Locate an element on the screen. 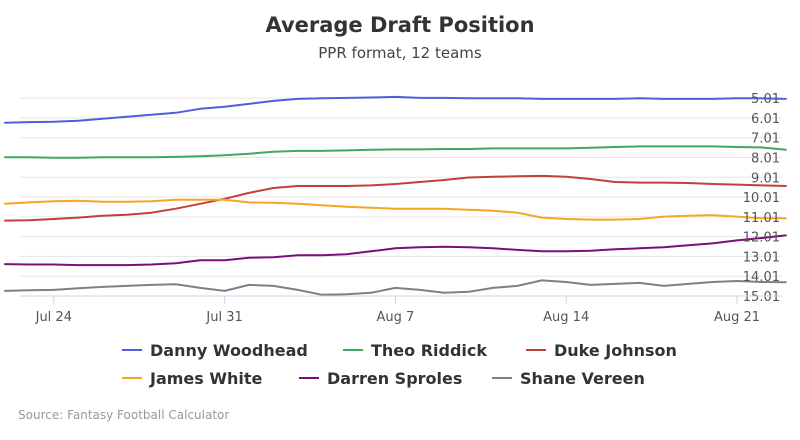 The width and height of the screenshot is (800, 440). y-tick-label: 13.01 is located at coordinates (761, 257).